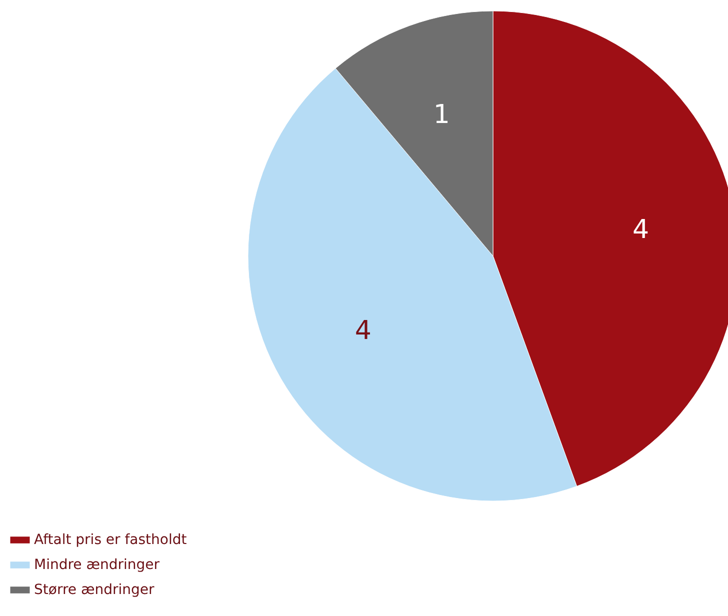 The height and width of the screenshot is (616, 728). Describe the element at coordinates (111, 540) in the screenshot. I see `legend-label: Aftalt pris er fastholdt` at that location.